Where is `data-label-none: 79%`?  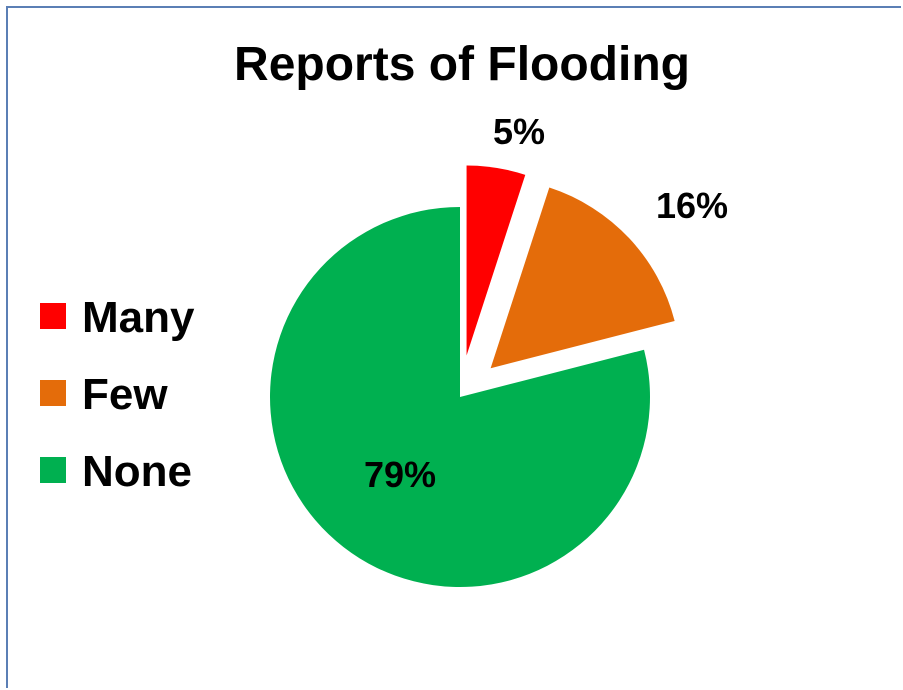
data-label-none: 79% is located at coordinates (400, 474).